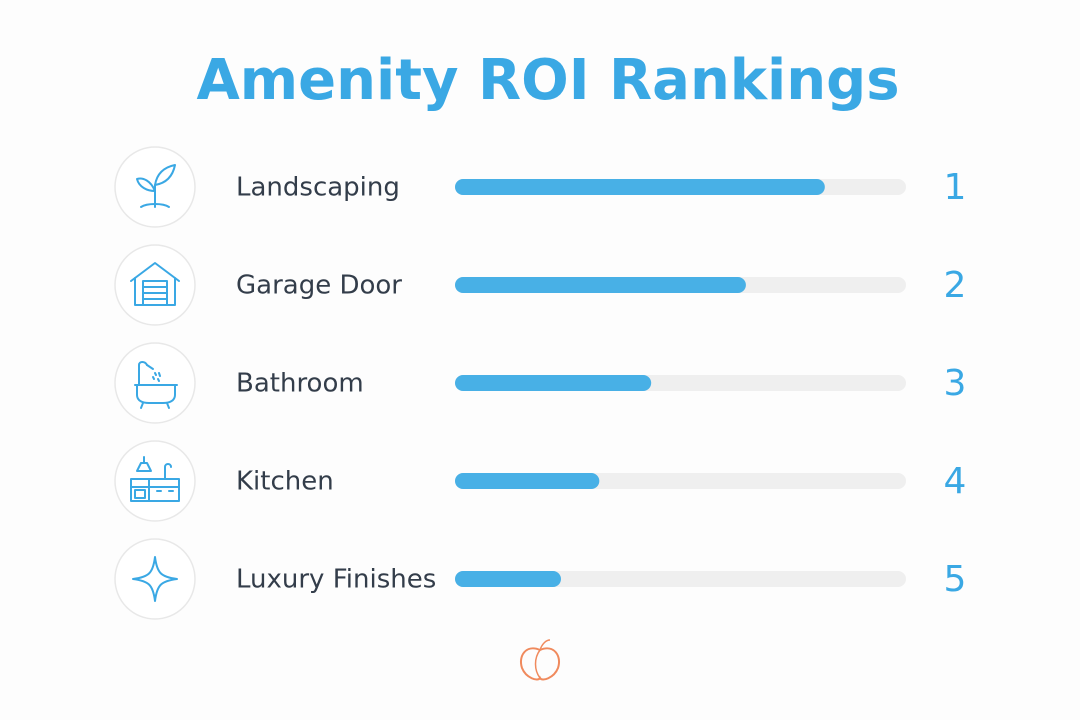 The width and height of the screenshot is (1080, 720). Describe the element at coordinates (285, 482) in the screenshot. I see `category-label: Kitchen` at that location.